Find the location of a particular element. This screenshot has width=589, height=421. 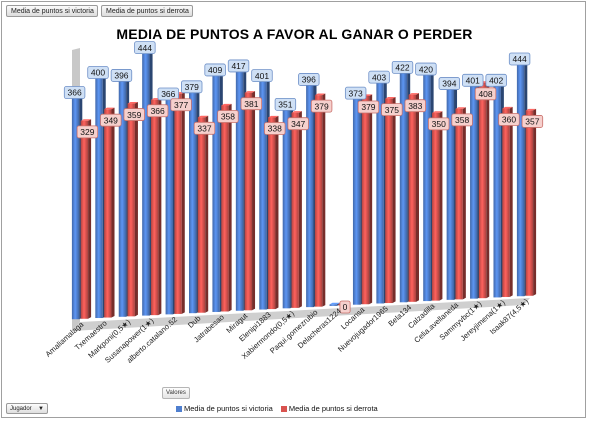

data-label-derrota: 379 is located at coordinates (368, 107).